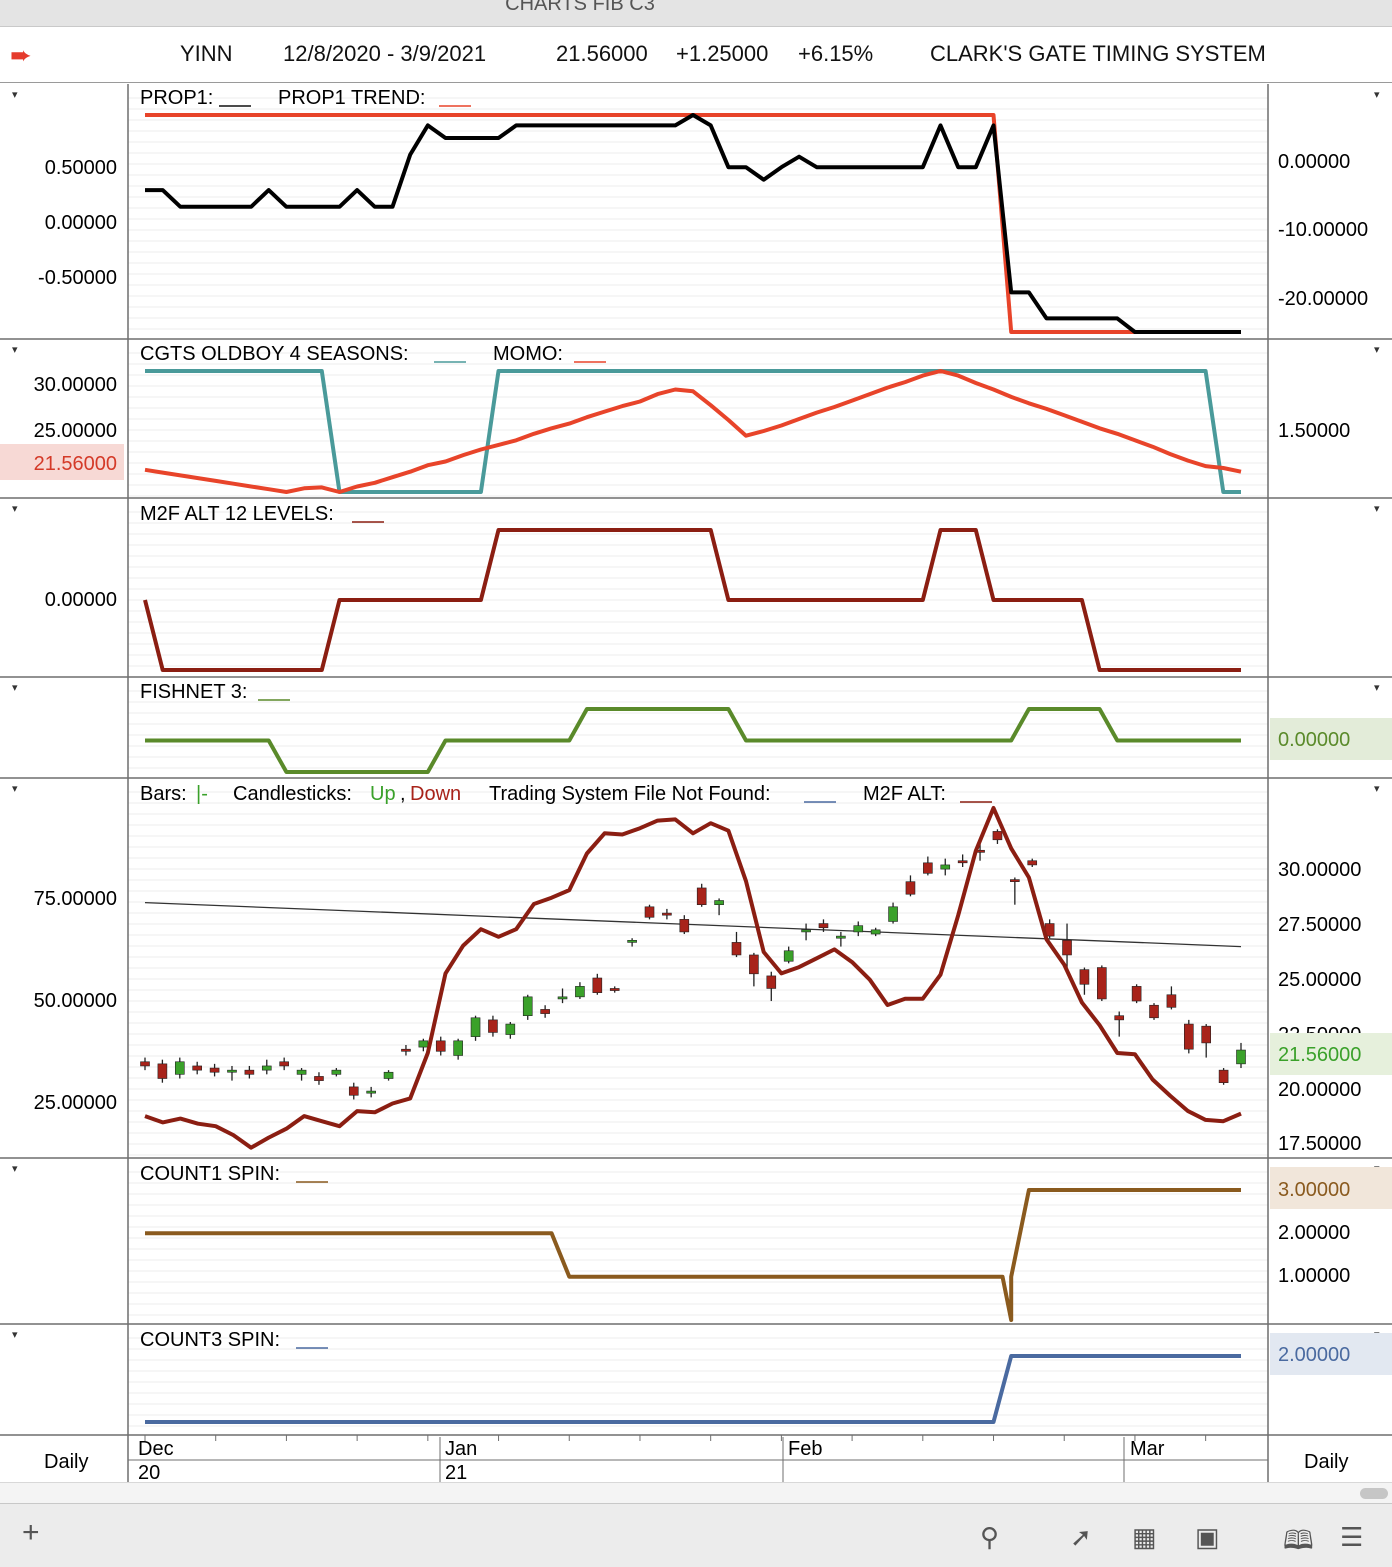  What do you see at coordinates (1319, 1055) in the screenshot?
I see `y-tick-right-highlight: 21.56000` at bounding box center [1319, 1055].